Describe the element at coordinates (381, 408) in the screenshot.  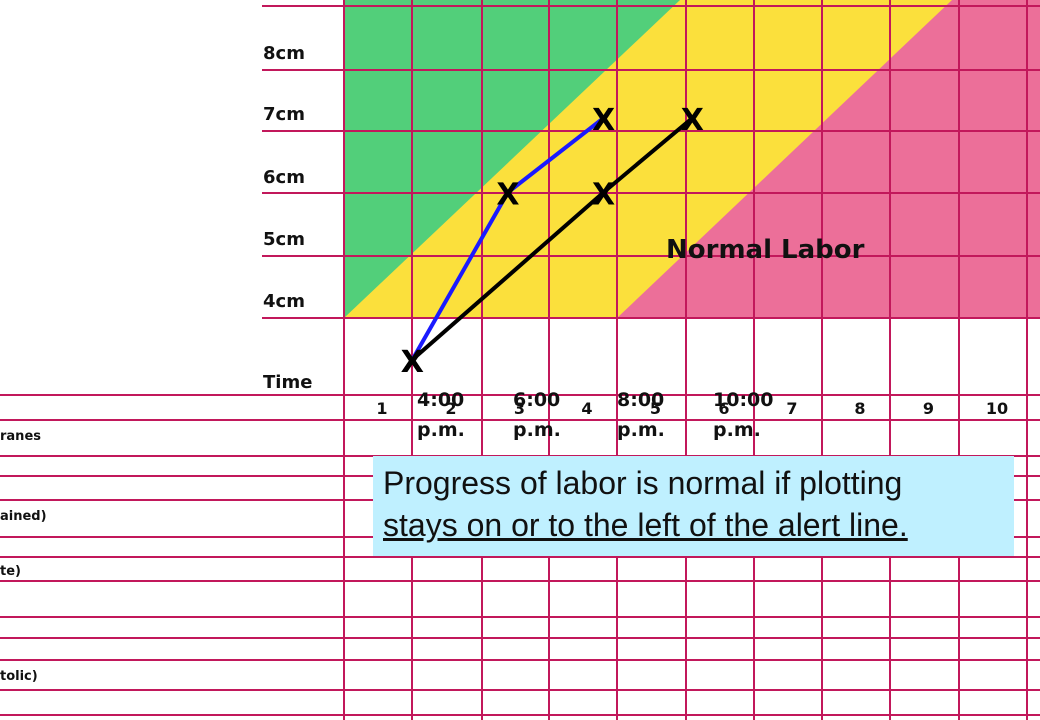
I see `hour-tick-label: 1` at that location.